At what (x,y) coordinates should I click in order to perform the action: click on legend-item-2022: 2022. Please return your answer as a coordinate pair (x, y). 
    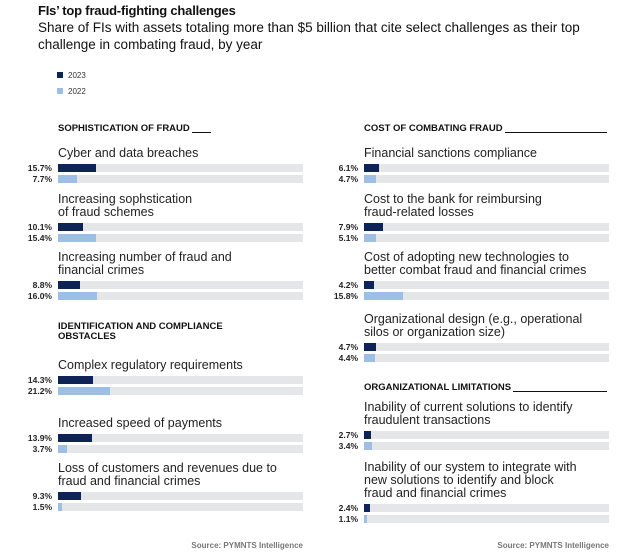
    Looking at the image, I should click on (71, 91).